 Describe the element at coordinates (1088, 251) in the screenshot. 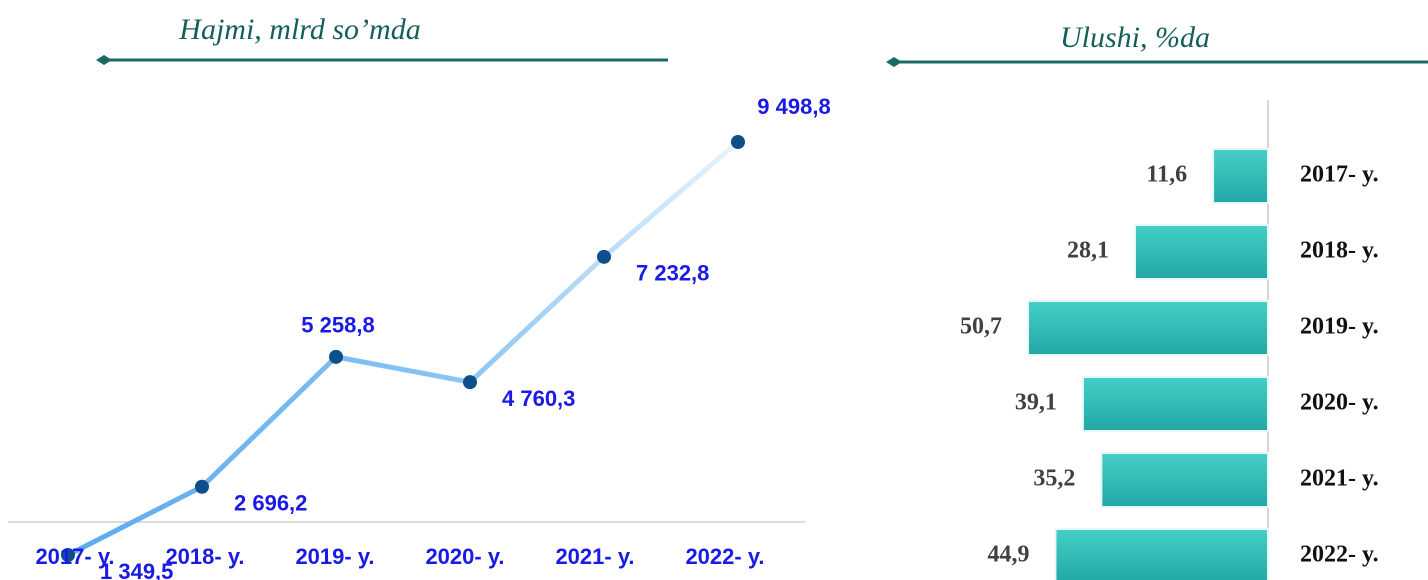

I see `data-label: 28,1` at that location.